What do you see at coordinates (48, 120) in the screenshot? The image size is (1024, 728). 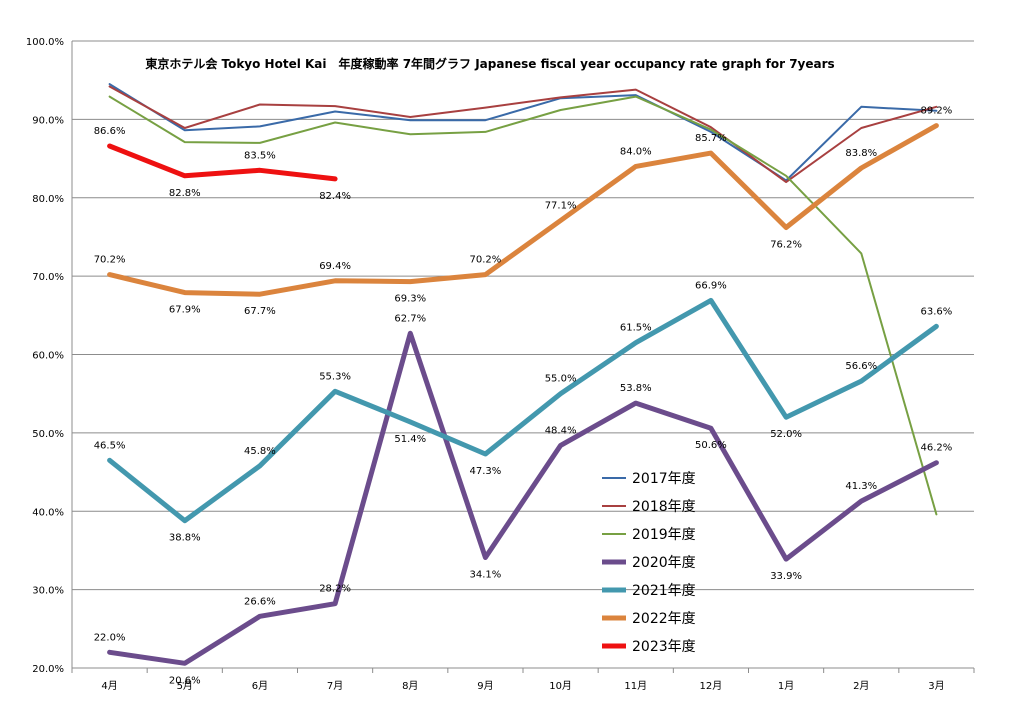 I see `y-tick-label: 90.0%` at bounding box center [48, 120].